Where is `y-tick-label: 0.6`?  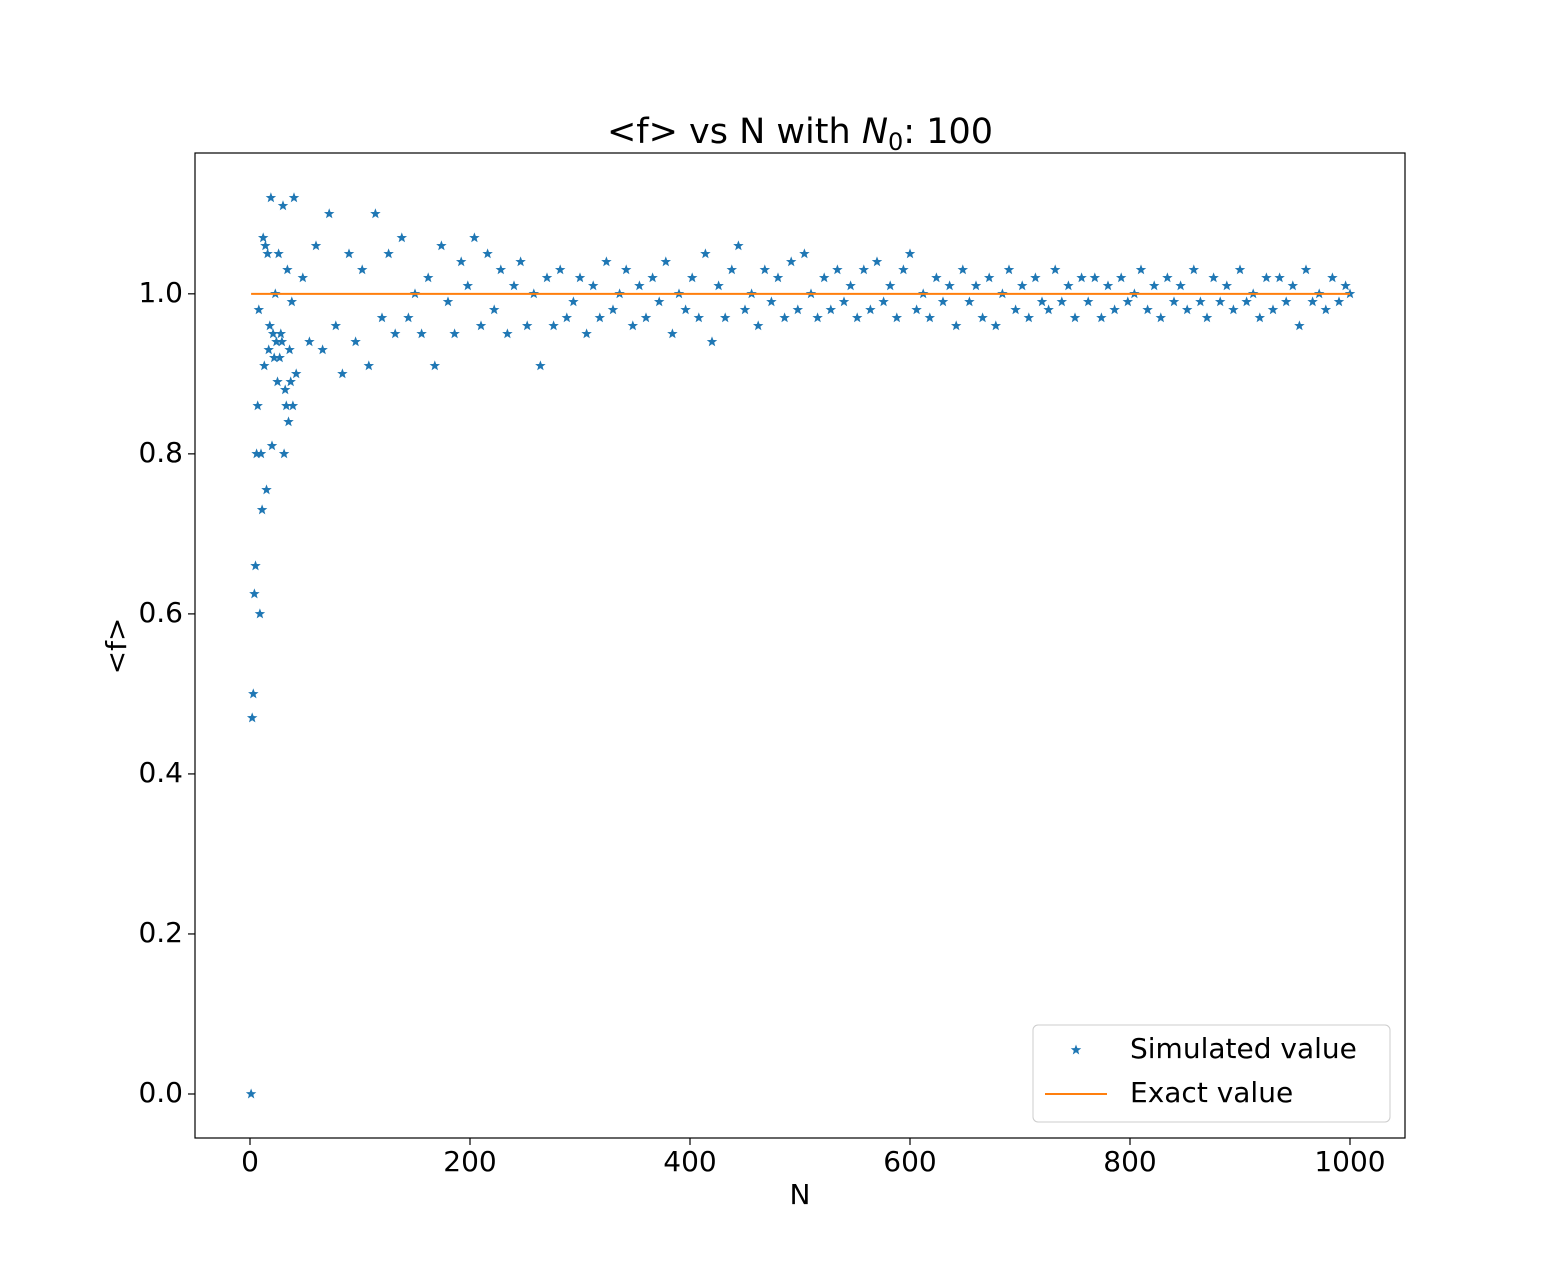 y-tick-label: 0.6 is located at coordinates (160, 612).